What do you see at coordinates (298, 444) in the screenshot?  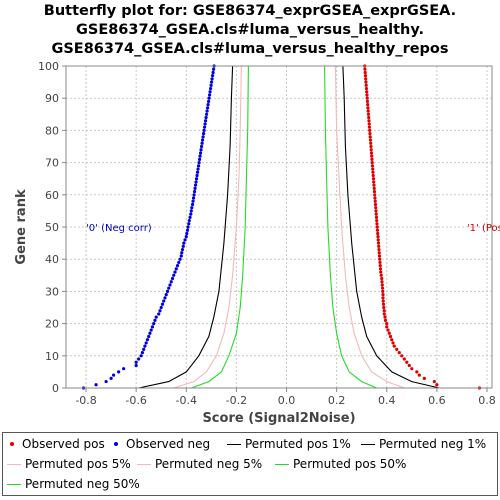 I see `legend-label: Permuted pos 1%` at bounding box center [298, 444].